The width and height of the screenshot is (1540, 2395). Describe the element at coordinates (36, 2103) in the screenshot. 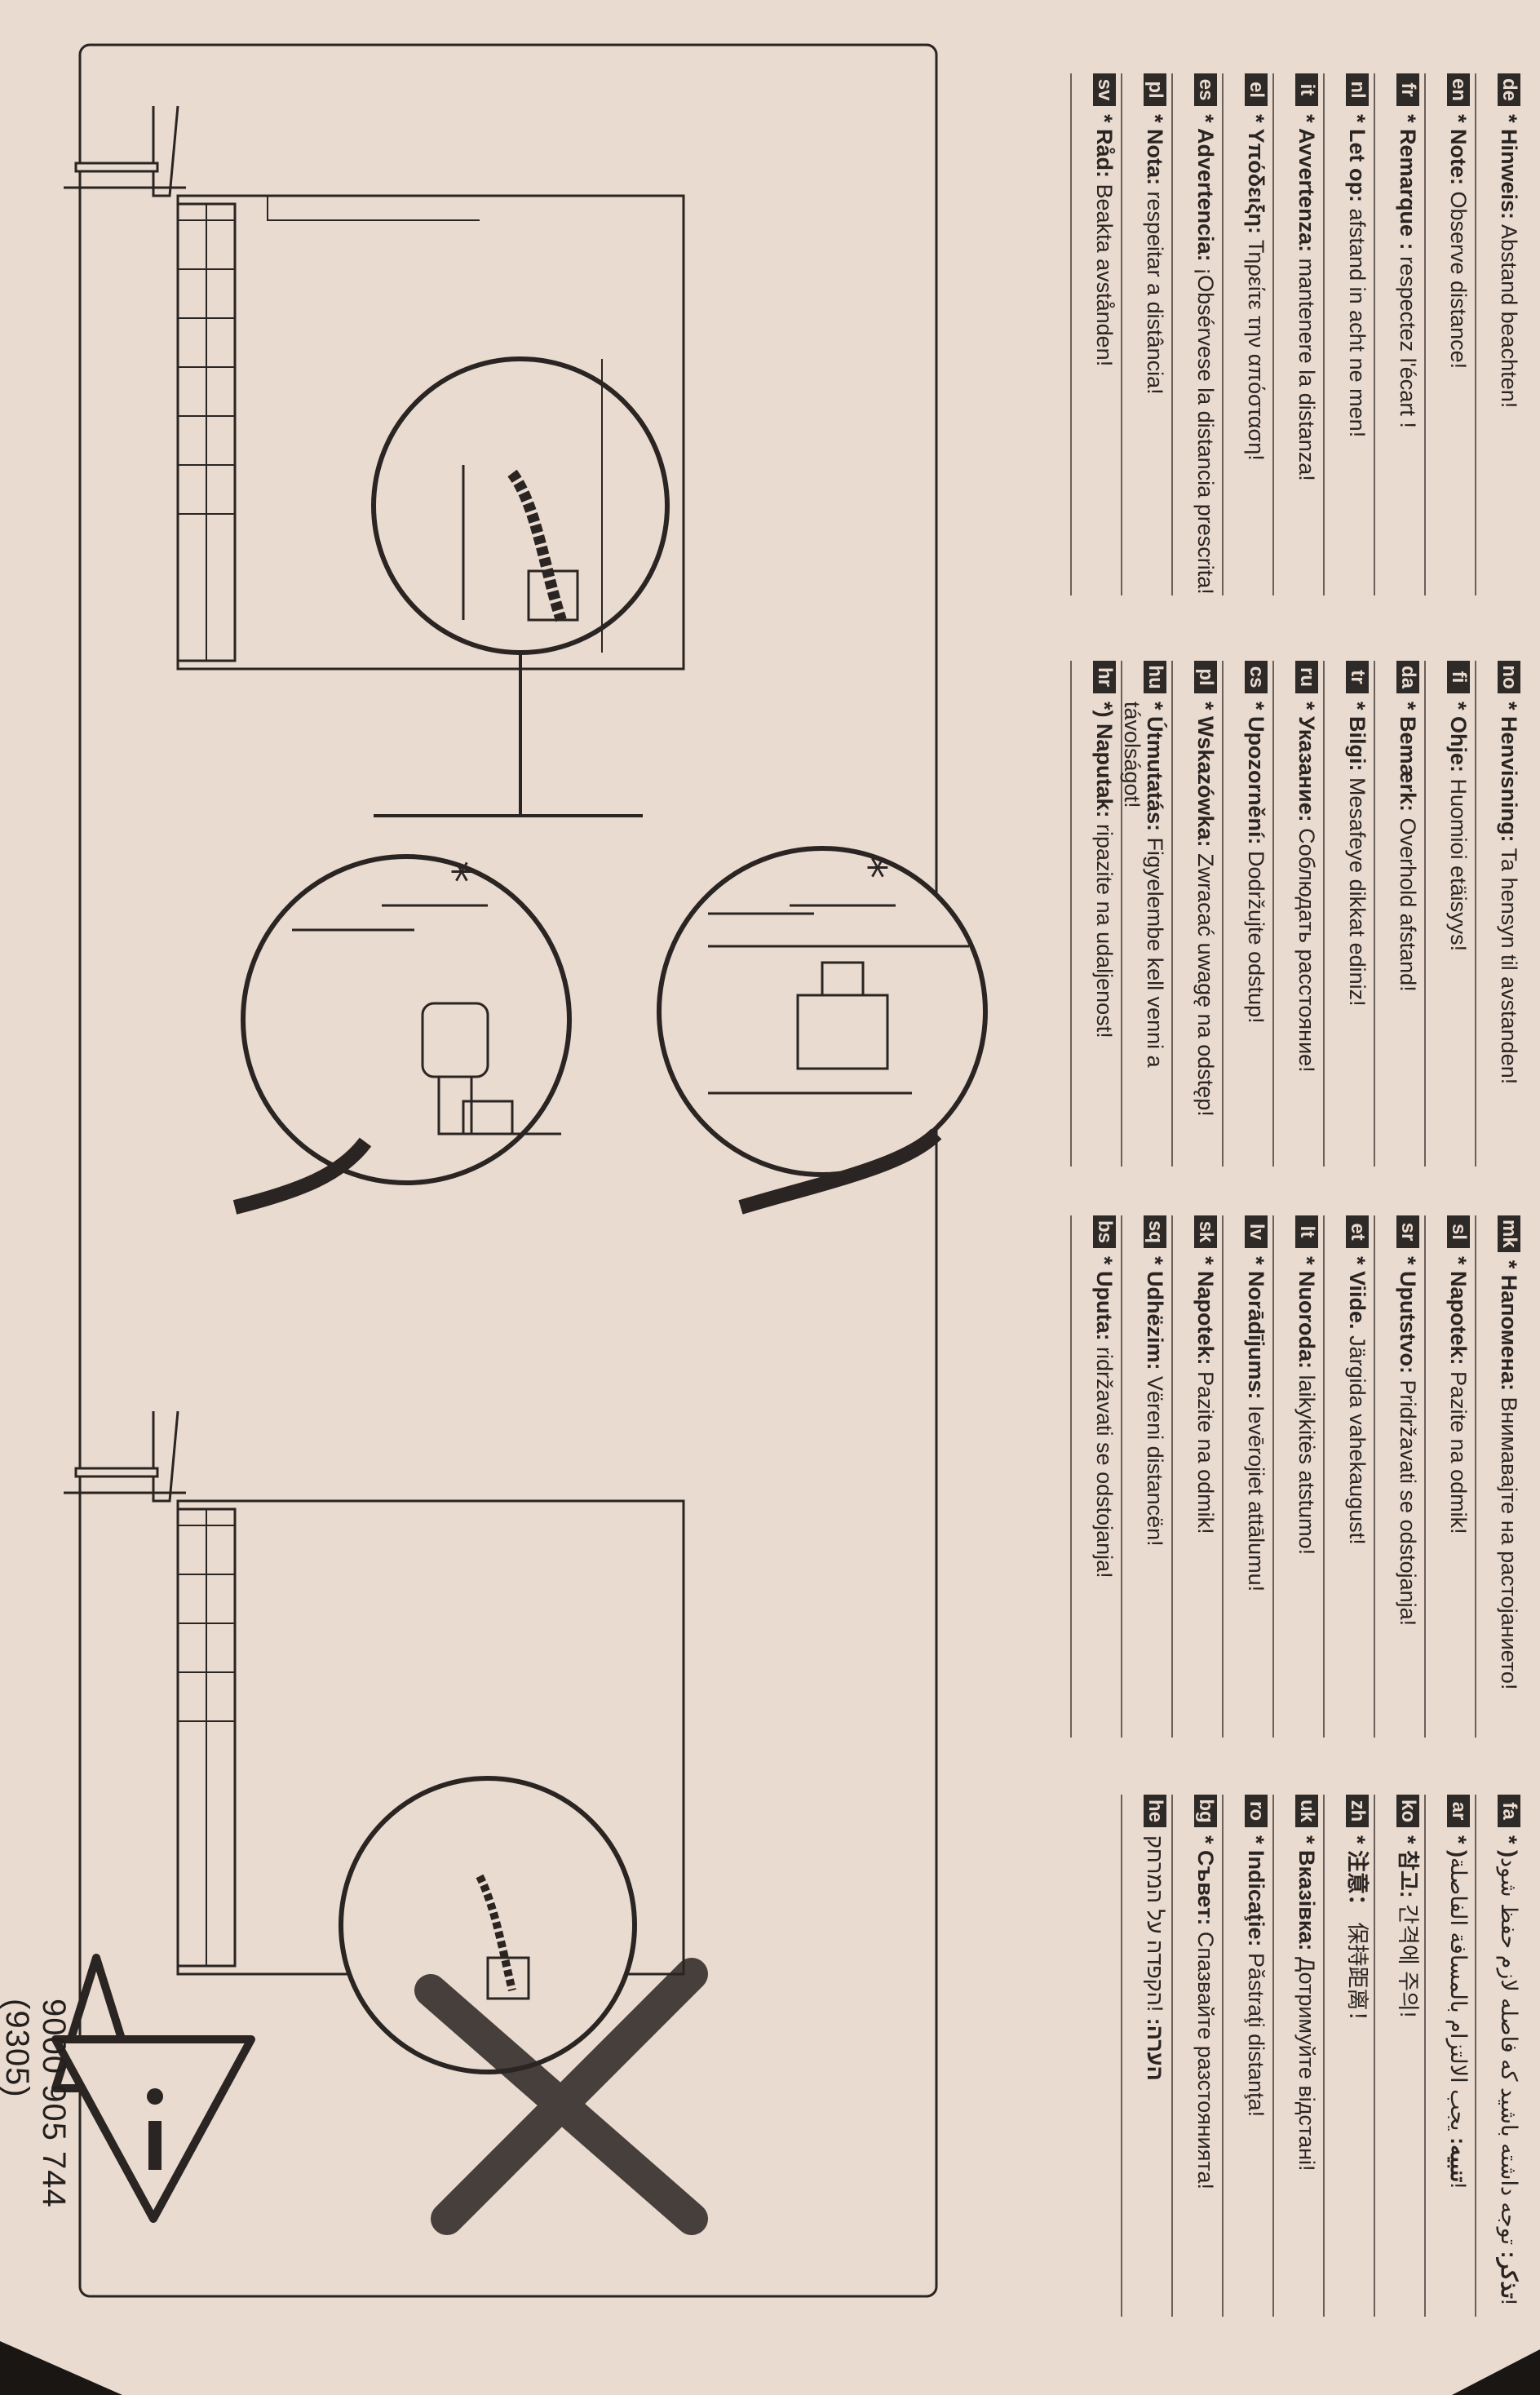

I see `document-number: 9000 905 744 (9305)` at that location.